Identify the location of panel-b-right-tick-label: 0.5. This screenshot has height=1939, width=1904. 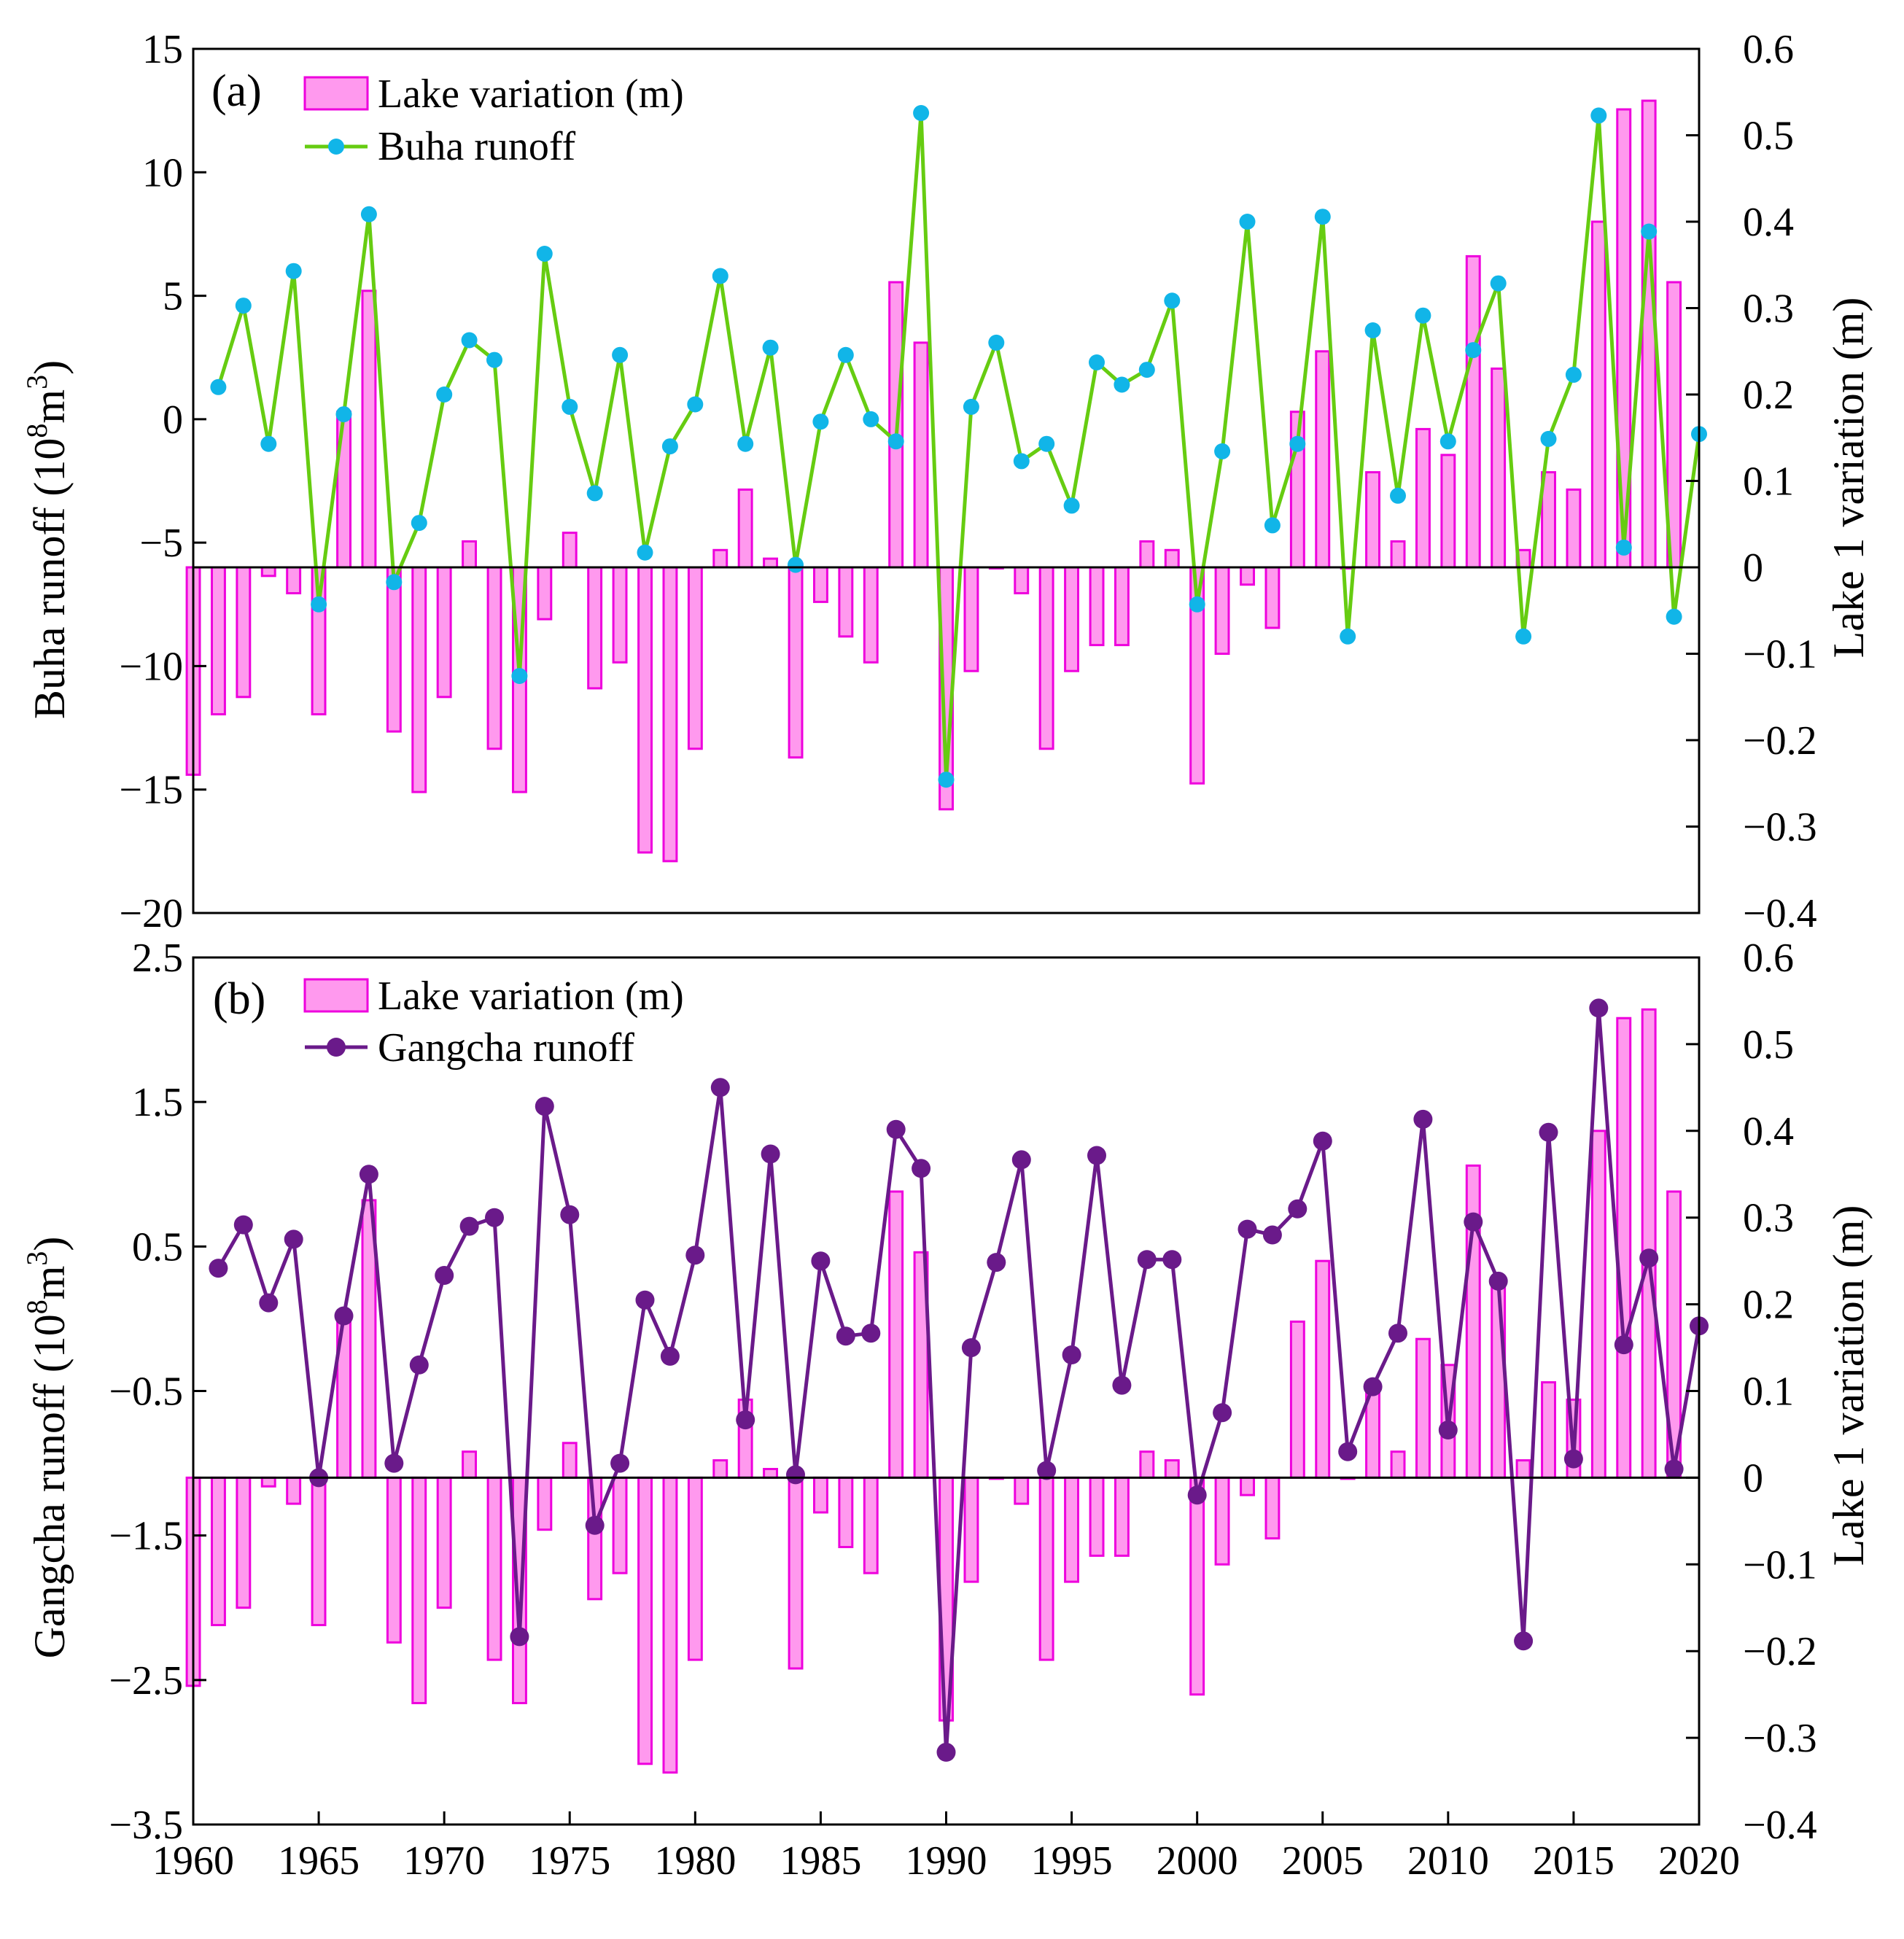
(1768, 1045).